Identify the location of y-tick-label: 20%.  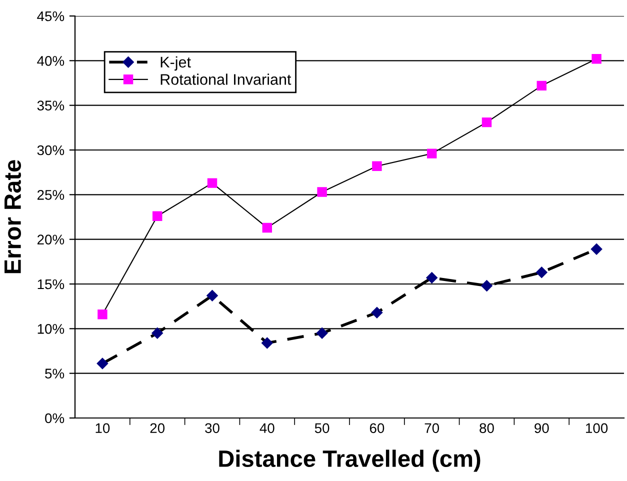
(50, 239).